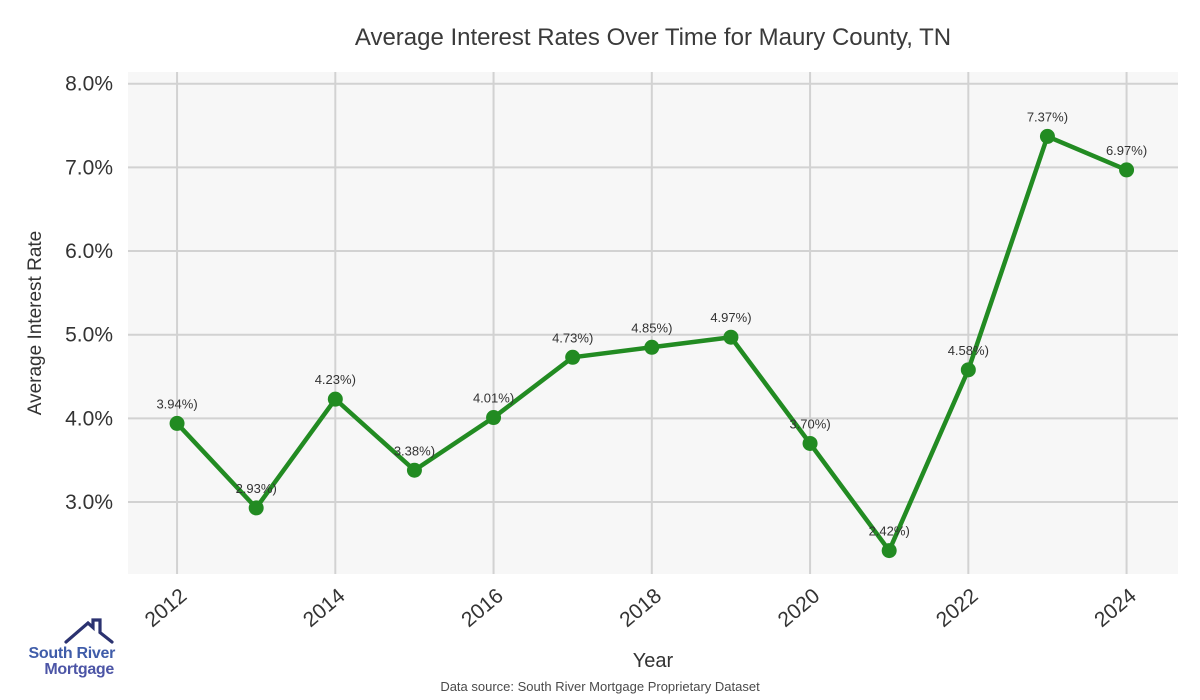 The image size is (1200, 700). What do you see at coordinates (1047, 116) in the screenshot?
I see `data-point-label: 7.37%)` at bounding box center [1047, 116].